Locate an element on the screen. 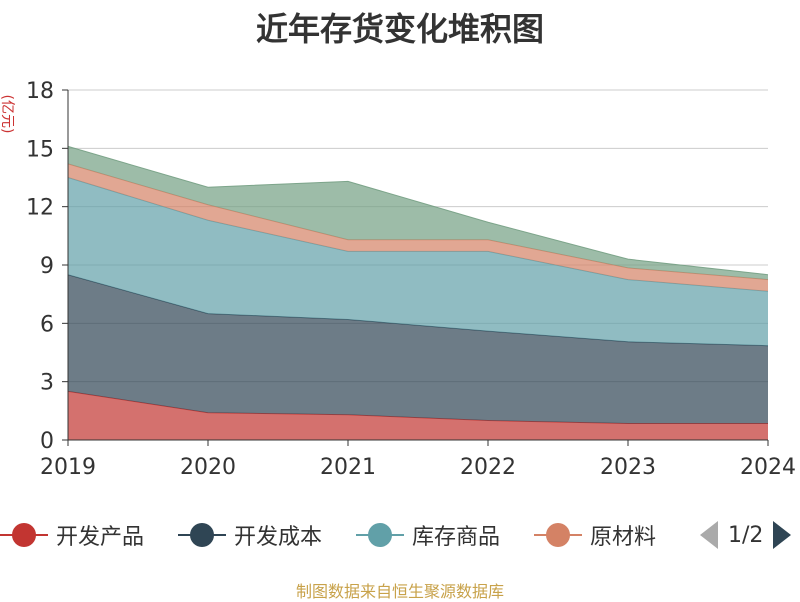 This screenshot has height=602, width=800. legend-label: 开发产品 is located at coordinates (100, 537).